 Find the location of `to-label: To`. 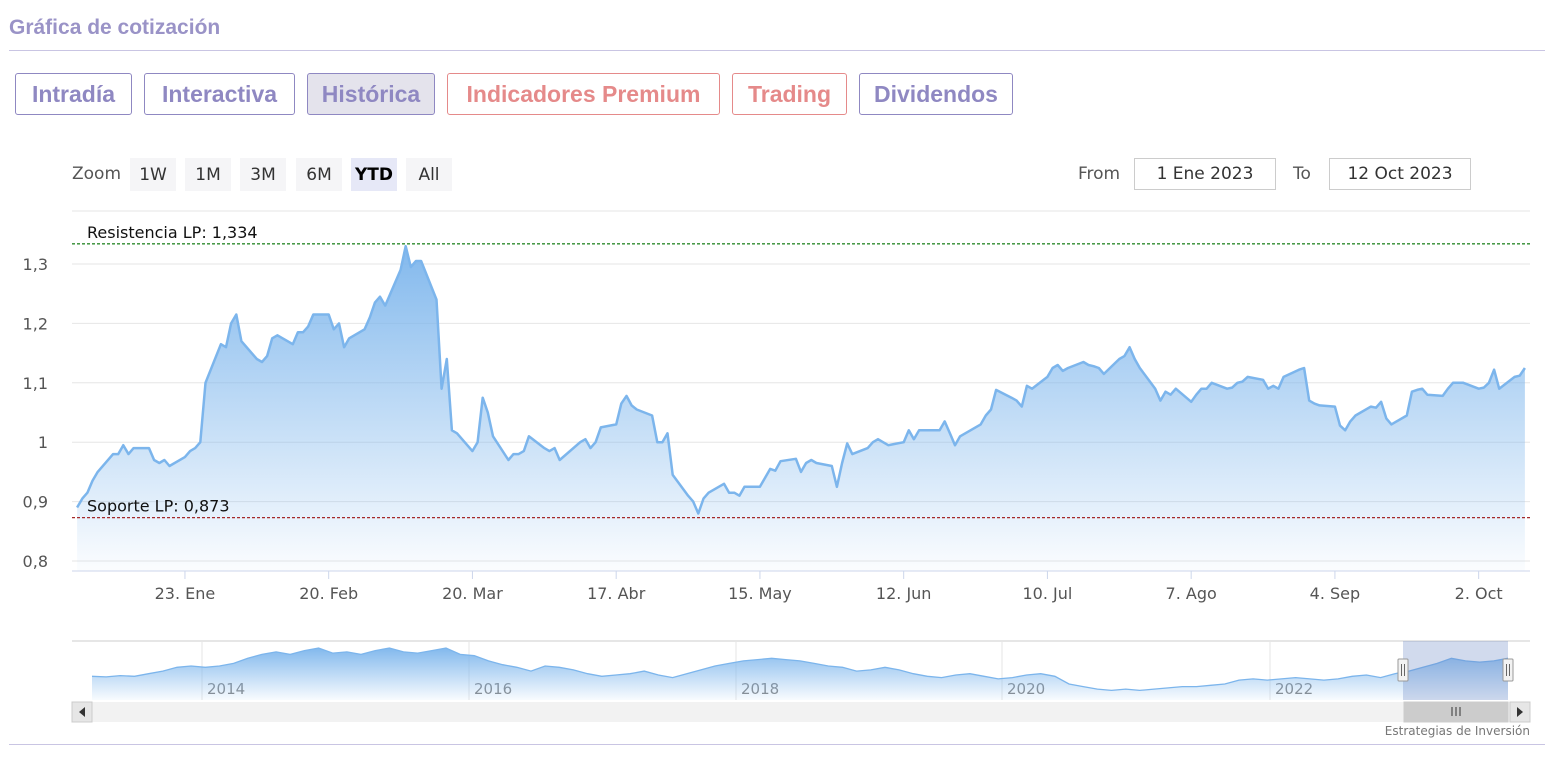

to-label: To is located at coordinates (1302, 174).